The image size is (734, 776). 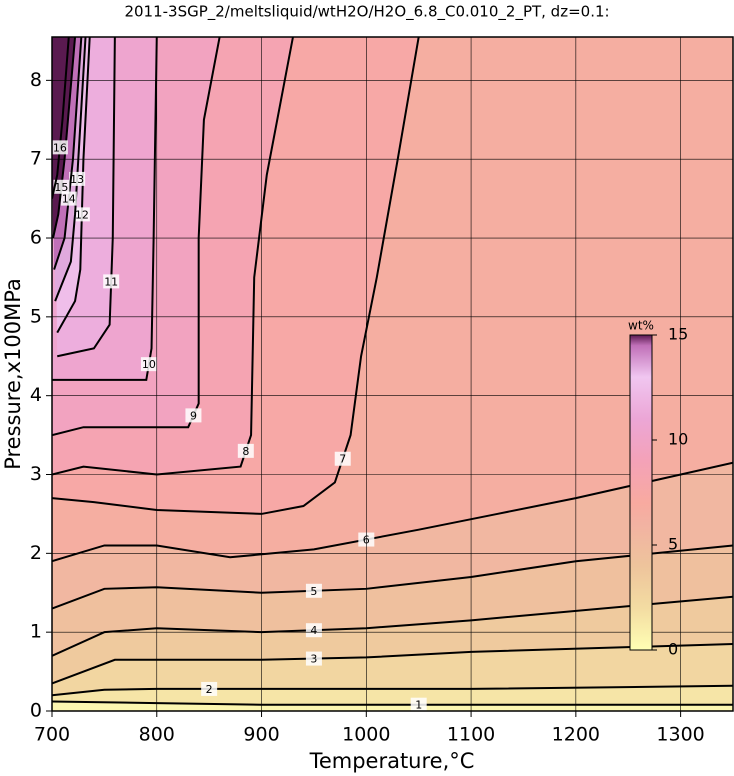 What do you see at coordinates (471, 735) in the screenshot?
I see `x-tick-label: 1100` at bounding box center [471, 735].